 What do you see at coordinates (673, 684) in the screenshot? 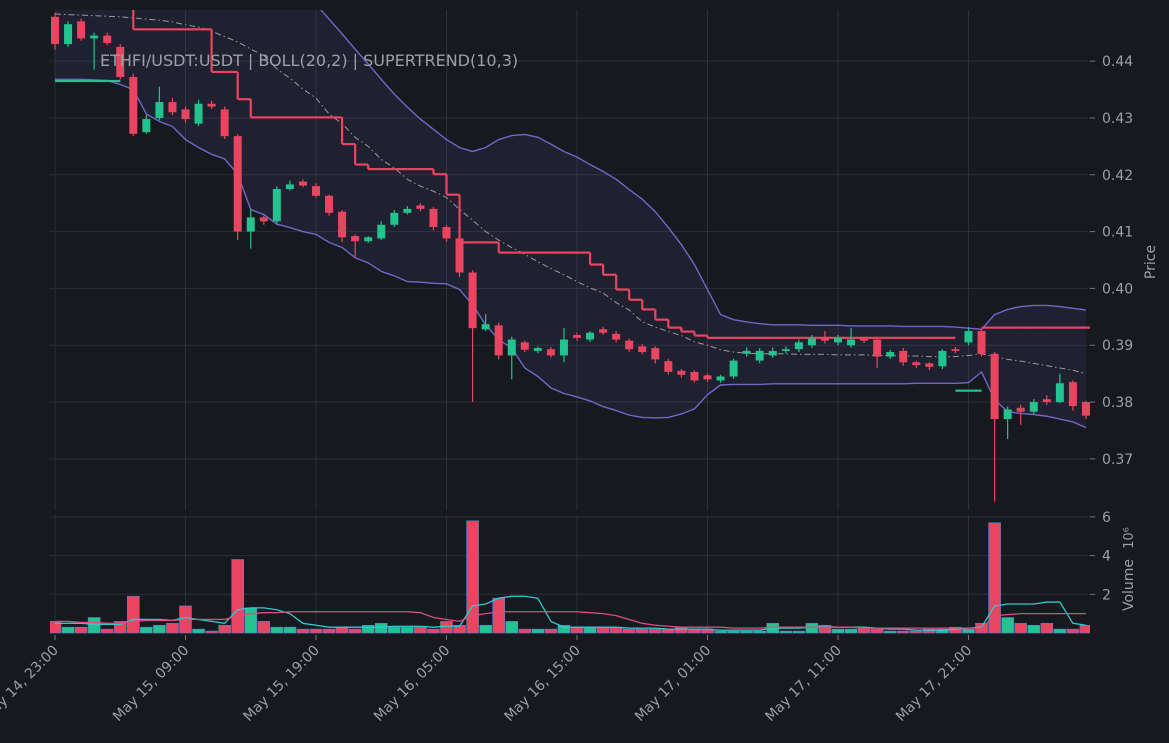
I see `x-tick-label: May 17, 01:00` at bounding box center [673, 684].